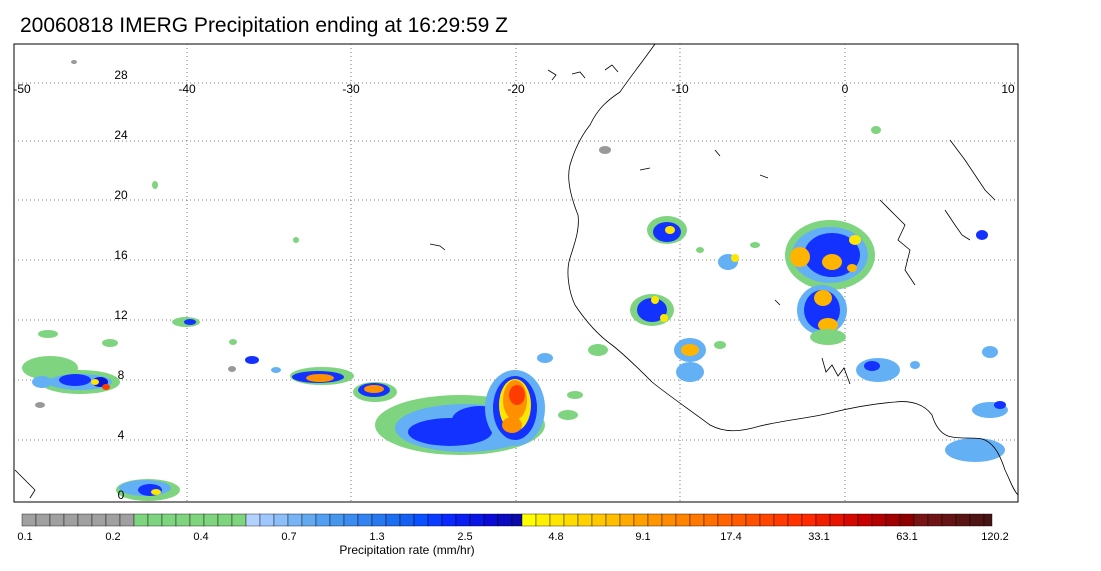 This screenshot has width=1101, height=571. I want to click on colorbar-label: 1.3, so click(376, 537).